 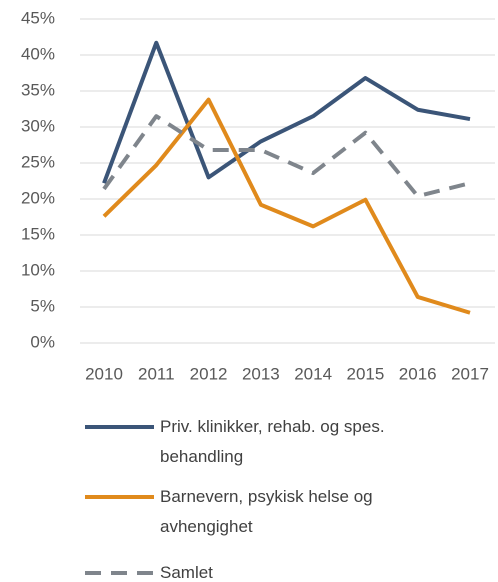 I want to click on x-tick-label: 2011, so click(x=156, y=373).